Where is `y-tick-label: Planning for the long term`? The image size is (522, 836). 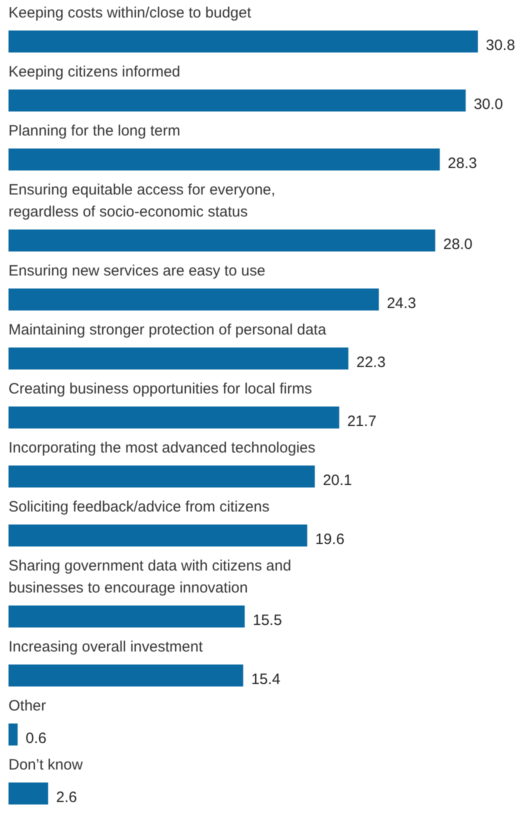 y-tick-label: Planning for the long term is located at coordinates (94, 131).